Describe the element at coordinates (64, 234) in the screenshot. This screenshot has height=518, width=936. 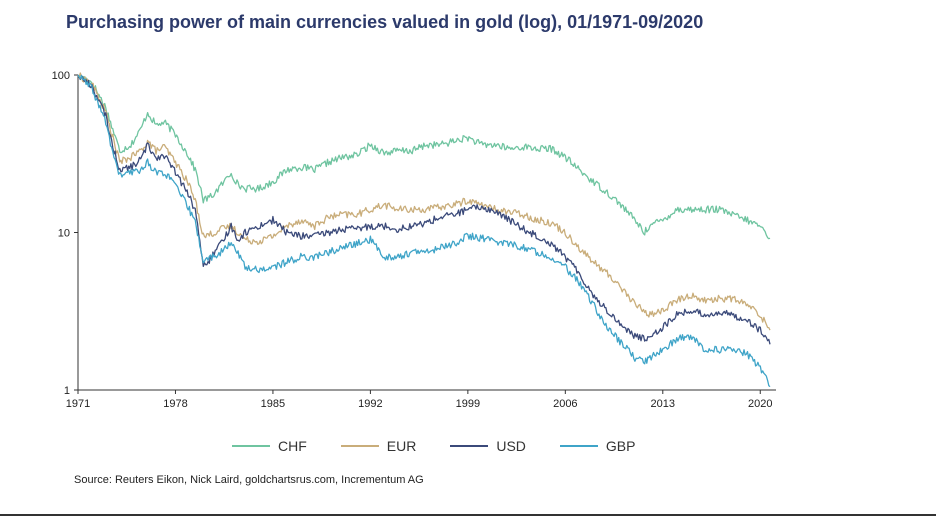
I see `y-tick-label: 10` at that location.